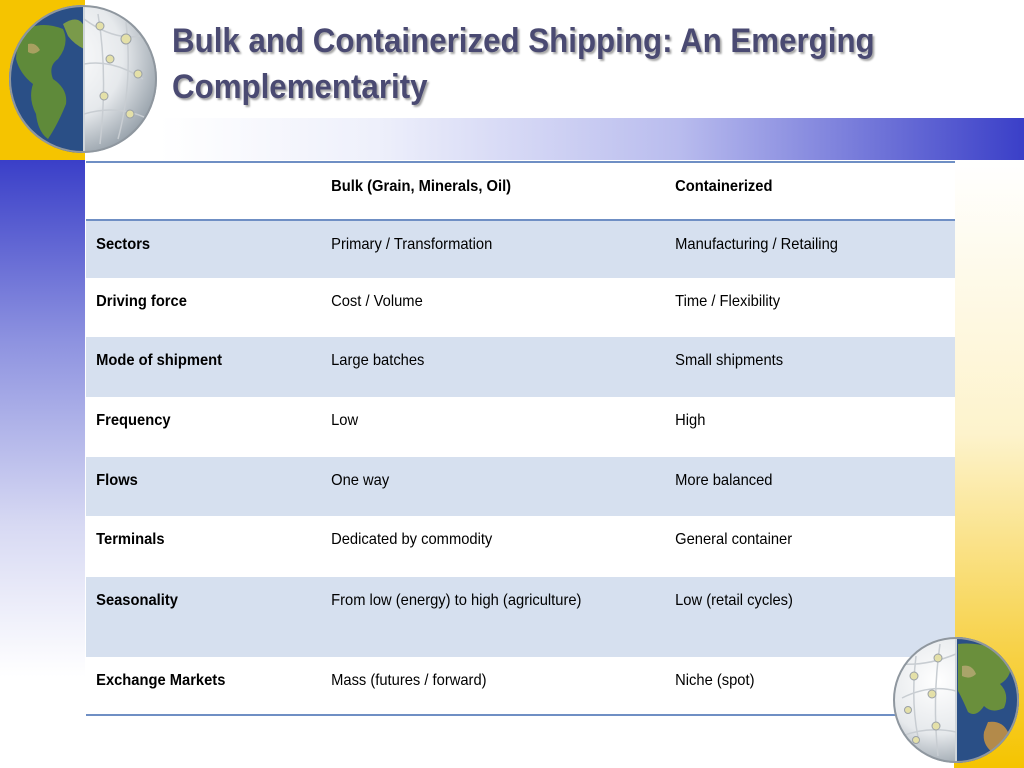 The height and width of the screenshot is (768, 1024). I want to click on header-cell-containerized: Containerized, so click(724, 186).